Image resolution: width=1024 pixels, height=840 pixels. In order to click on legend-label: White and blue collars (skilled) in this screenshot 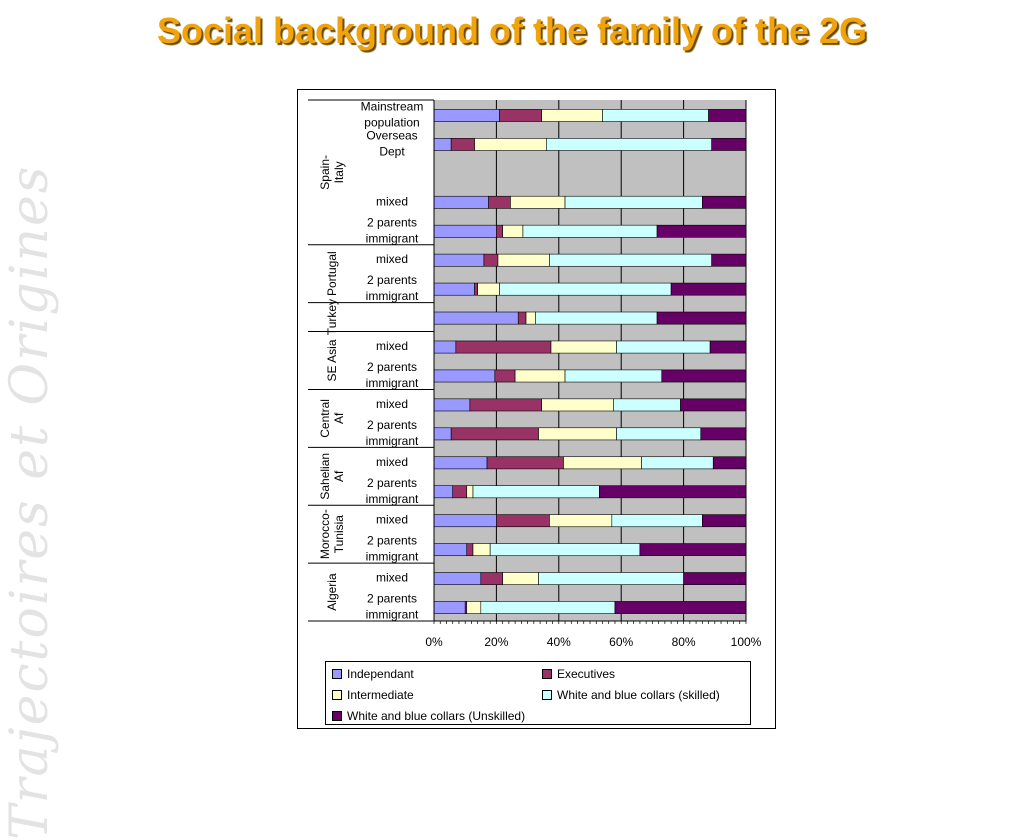, I will do `click(638, 695)`.